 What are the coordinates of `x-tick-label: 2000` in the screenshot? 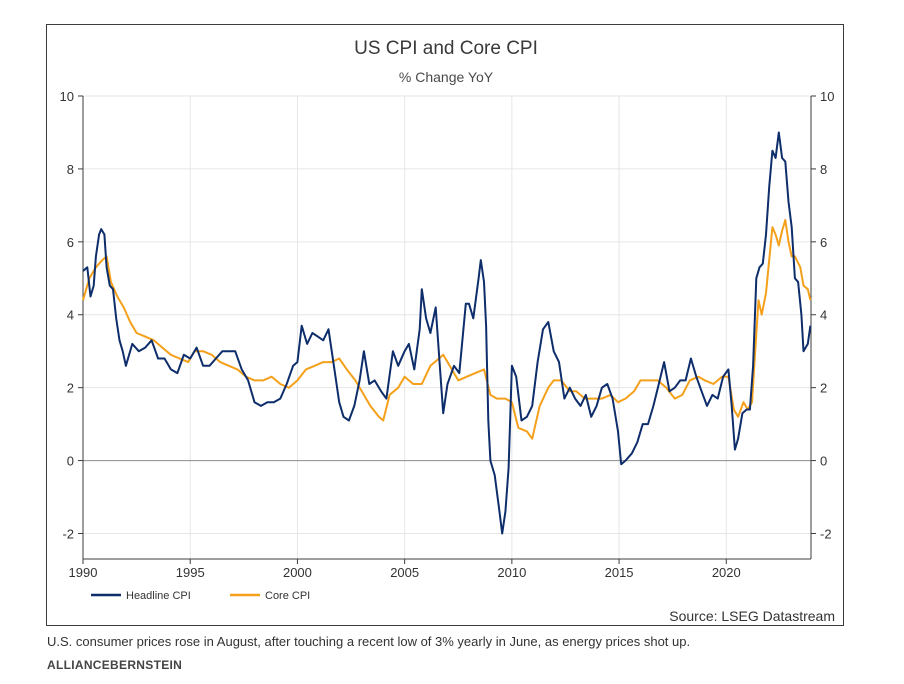 It's located at (297, 572).